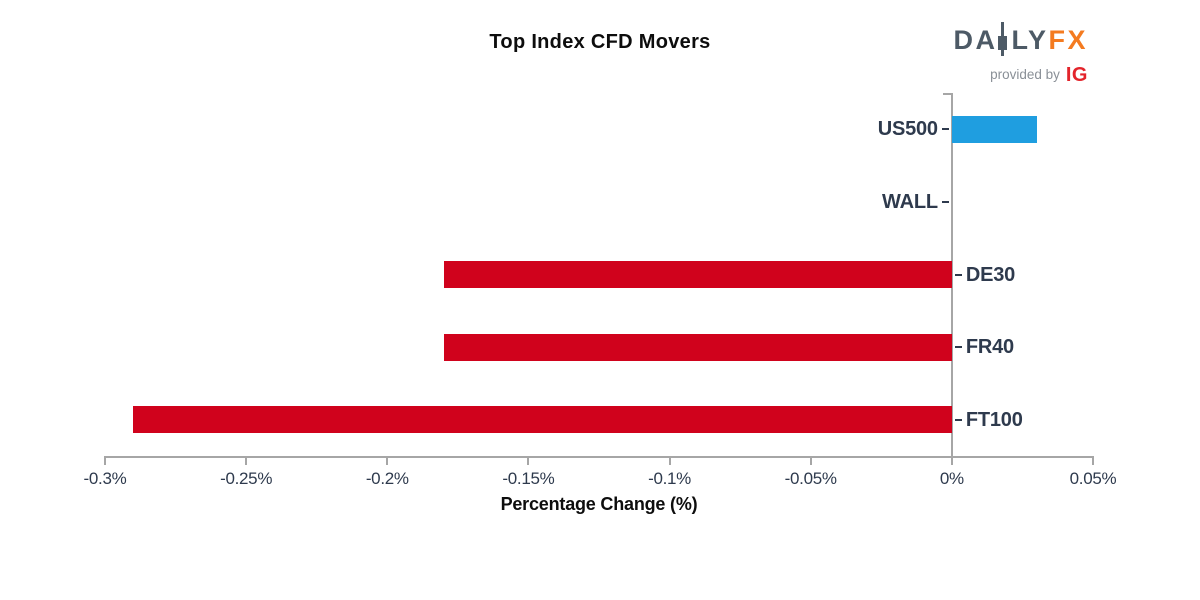 The width and height of the screenshot is (1200, 600). I want to click on x-tick-label: -0.2%, so click(387, 478).